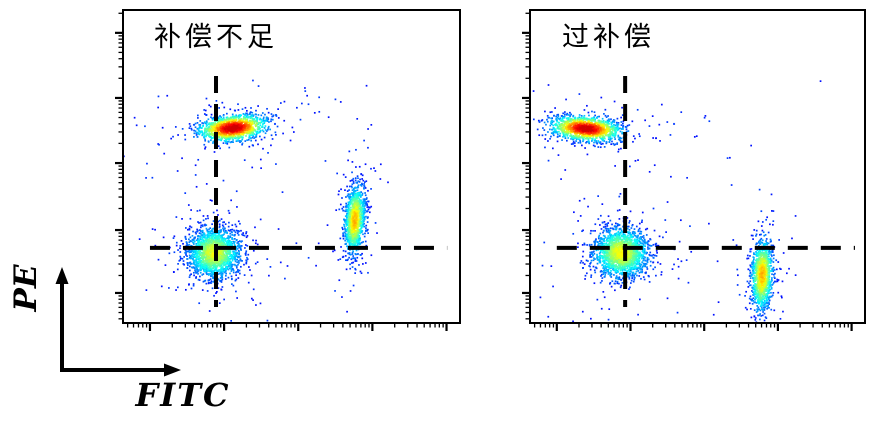 This screenshot has width=885, height=425. I want to click on plot-title-undercompensated: 补偿不足, so click(216, 37).